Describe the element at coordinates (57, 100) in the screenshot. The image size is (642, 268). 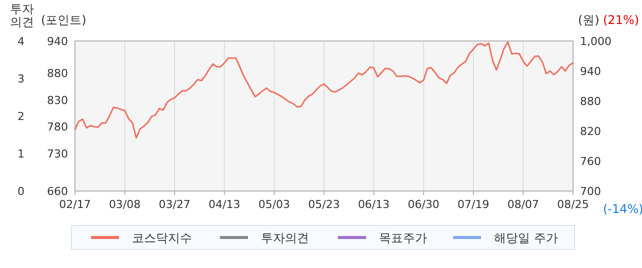
I see `y-tick-label: 830` at that location.